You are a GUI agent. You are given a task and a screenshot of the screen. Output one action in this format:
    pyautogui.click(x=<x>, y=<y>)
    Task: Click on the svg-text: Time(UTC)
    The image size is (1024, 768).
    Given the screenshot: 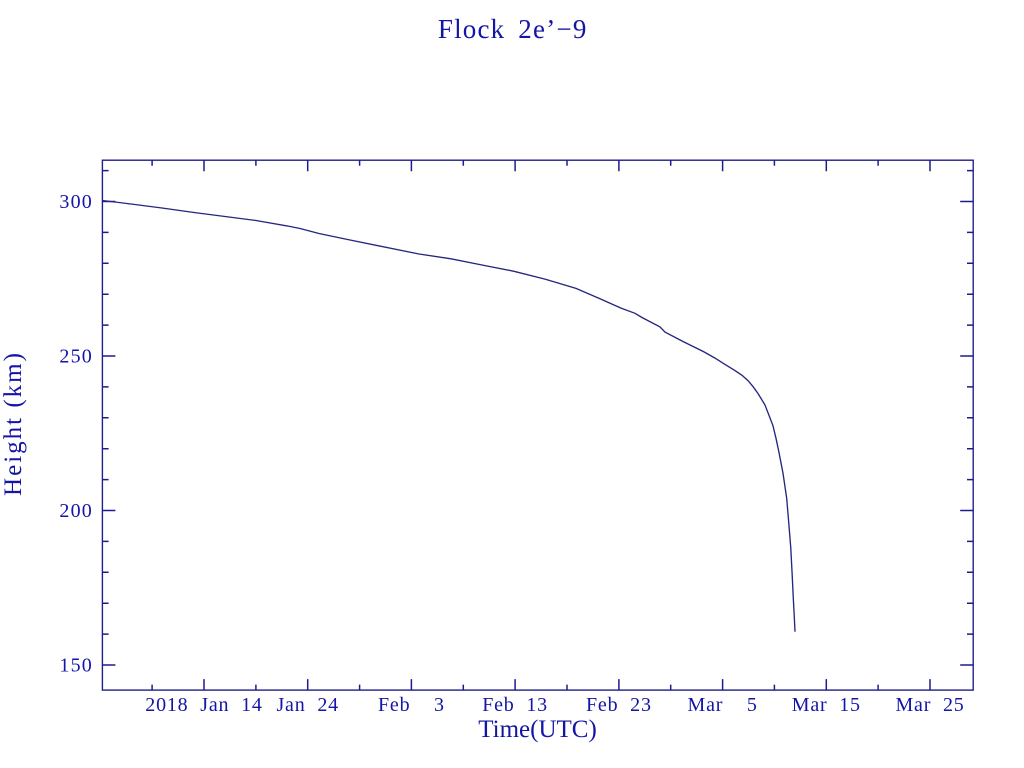 What is the action you would take?
    pyautogui.click(x=537, y=729)
    